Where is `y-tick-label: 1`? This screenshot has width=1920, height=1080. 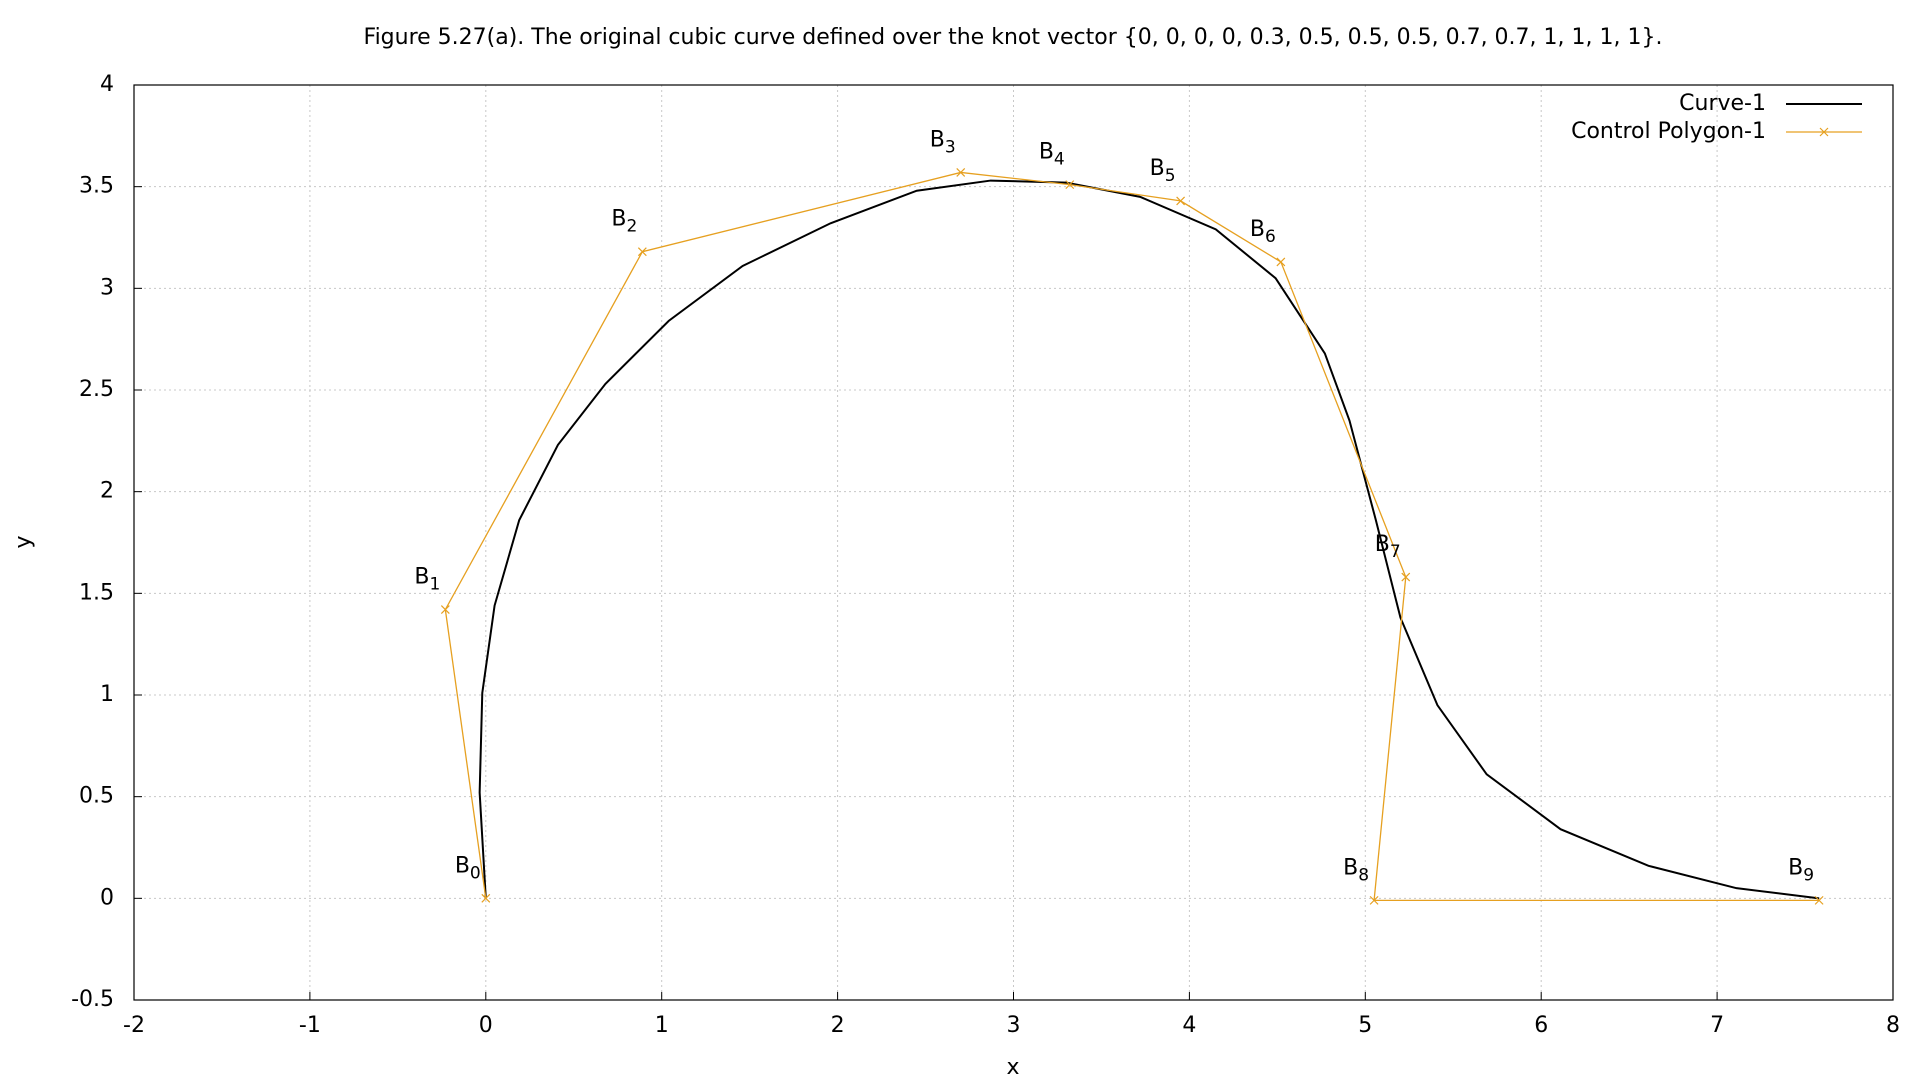
y-tick-label: 1 is located at coordinates (107, 694).